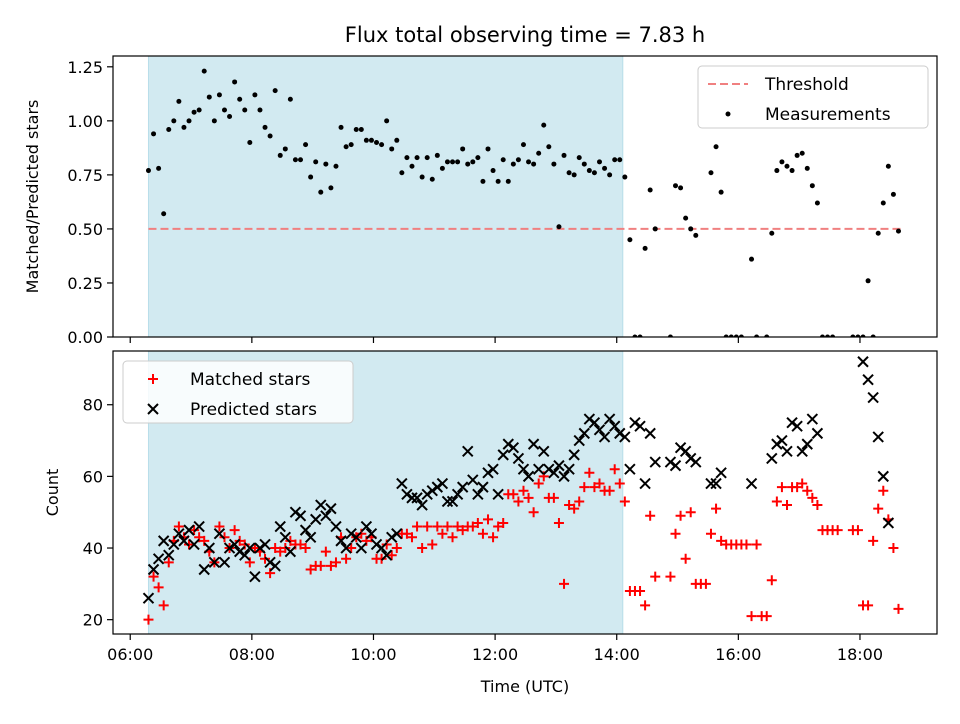 The image size is (960, 724). What do you see at coordinates (738, 654) in the screenshot?
I see `x-tick-label: 16:00` at bounding box center [738, 654].